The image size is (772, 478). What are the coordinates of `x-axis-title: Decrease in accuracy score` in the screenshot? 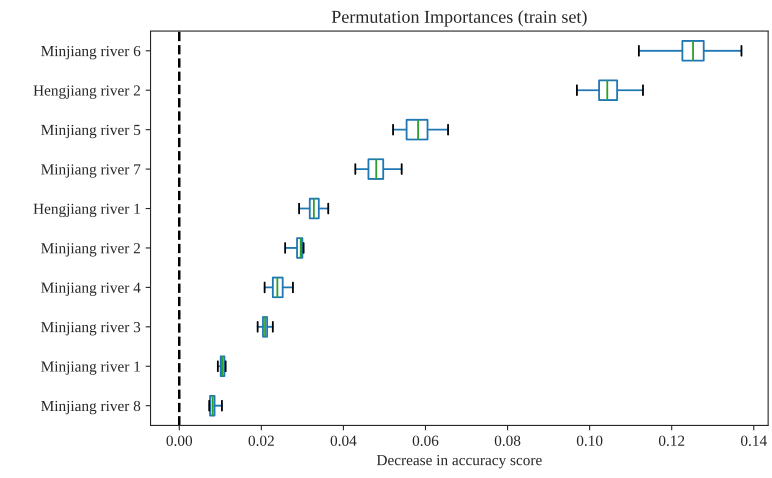 It's located at (459, 461).